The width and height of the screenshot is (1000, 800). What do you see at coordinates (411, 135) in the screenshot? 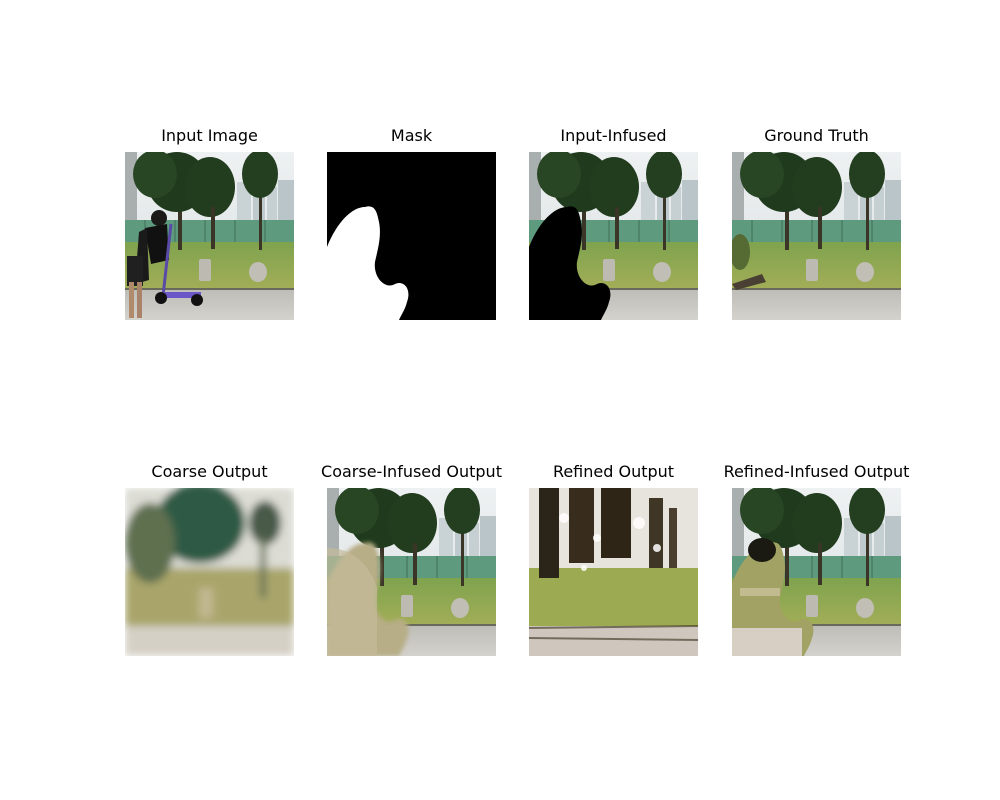
I see `panel-title: Mask` at bounding box center [411, 135].